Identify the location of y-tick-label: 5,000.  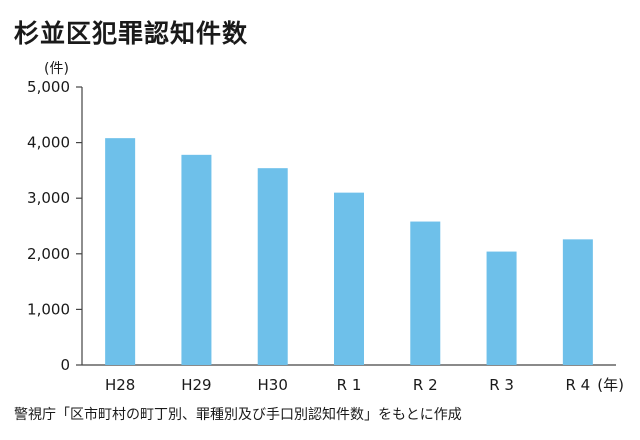
(48, 87).